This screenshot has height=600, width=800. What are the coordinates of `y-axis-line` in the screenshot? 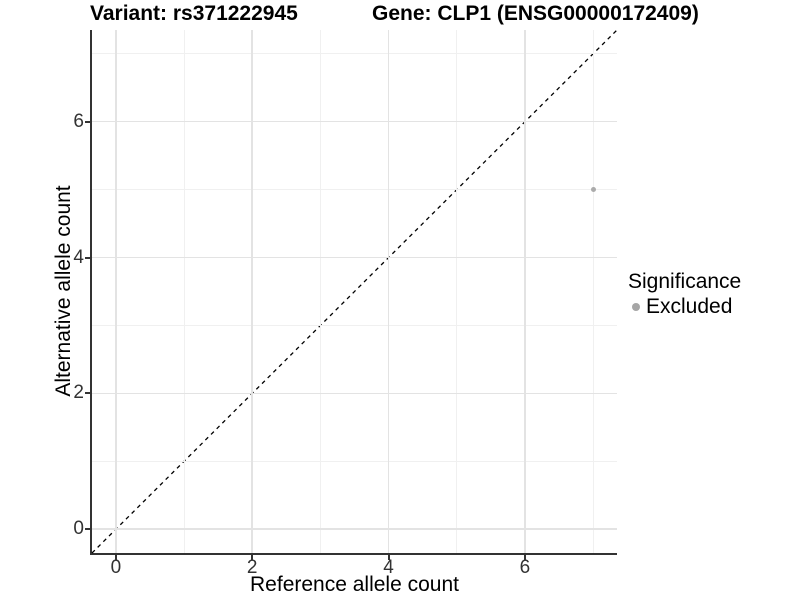 It's located at (91, 292).